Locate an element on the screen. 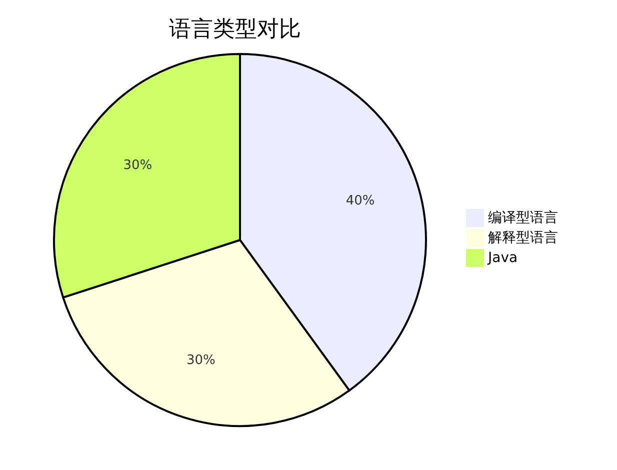 This screenshot has height=470, width=617. chart-title: 语言类型对比 is located at coordinates (235, 30).